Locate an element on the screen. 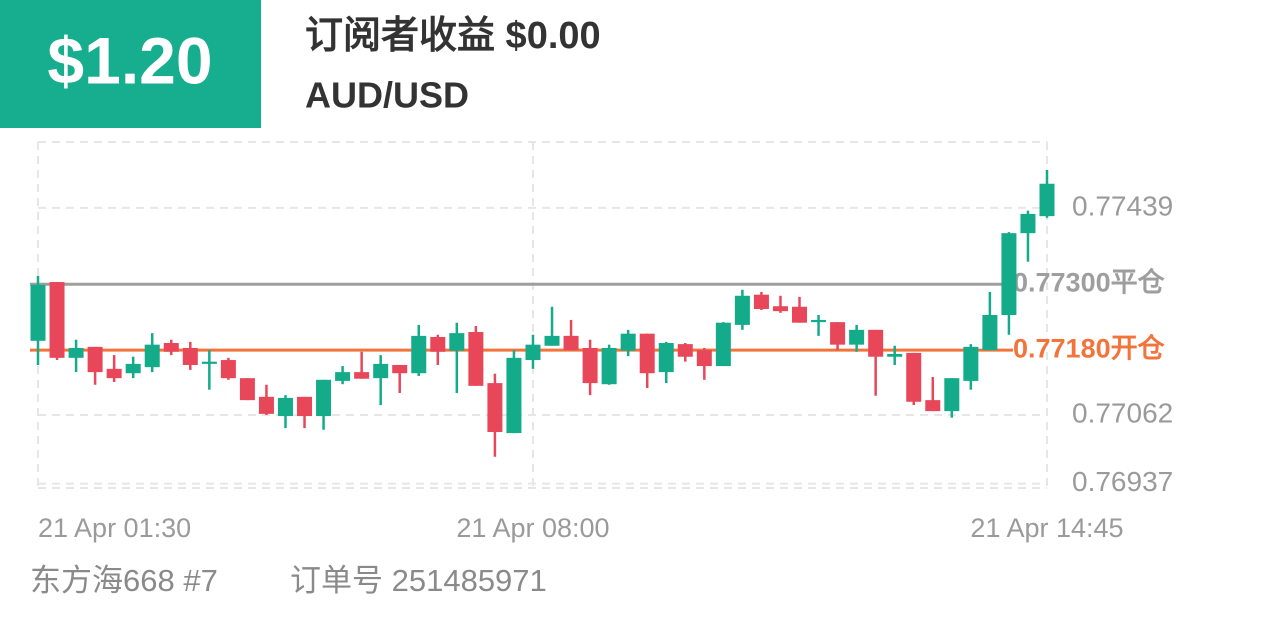  x-tick-label: 21 Apr 14:45 is located at coordinates (1046, 528).